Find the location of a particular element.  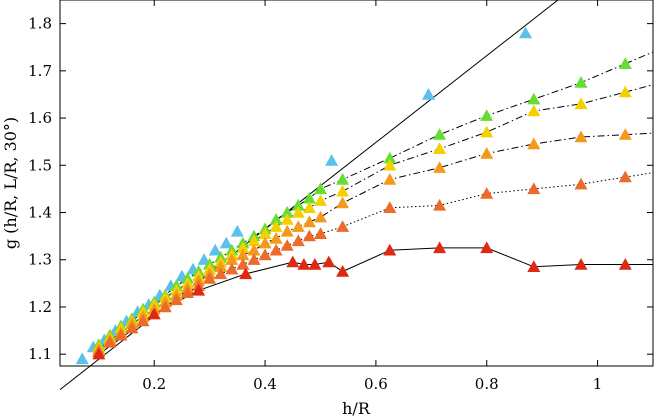

y-tick-label: 1.3 is located at coordinates (40, 260).